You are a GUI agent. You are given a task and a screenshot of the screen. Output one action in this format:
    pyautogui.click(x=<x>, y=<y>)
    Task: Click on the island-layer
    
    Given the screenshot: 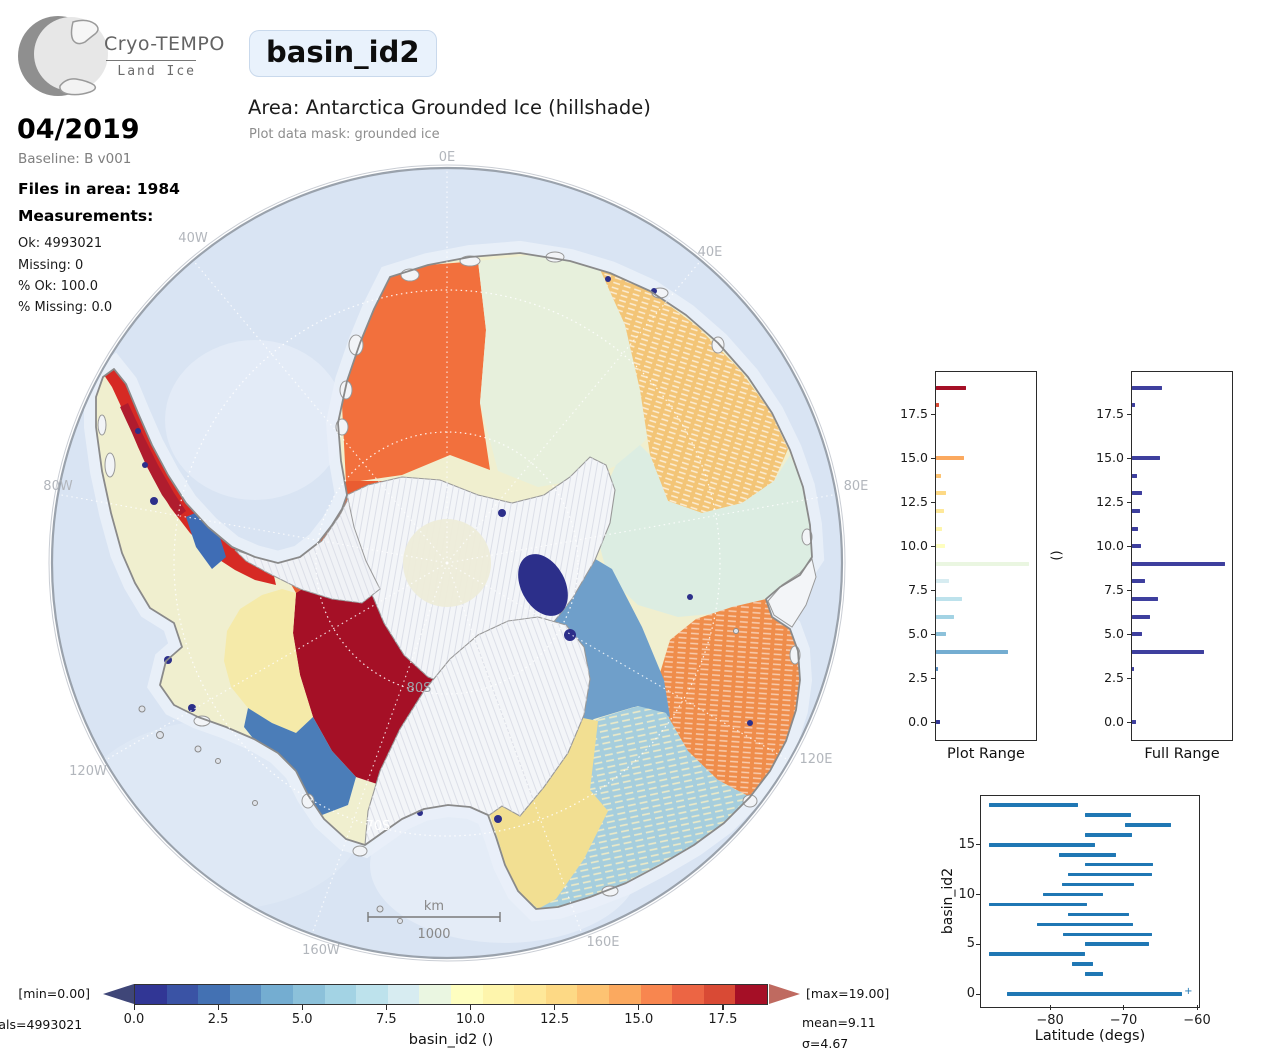 What is the action you would take?
    pyautogui.click(x=438, y=776)
    